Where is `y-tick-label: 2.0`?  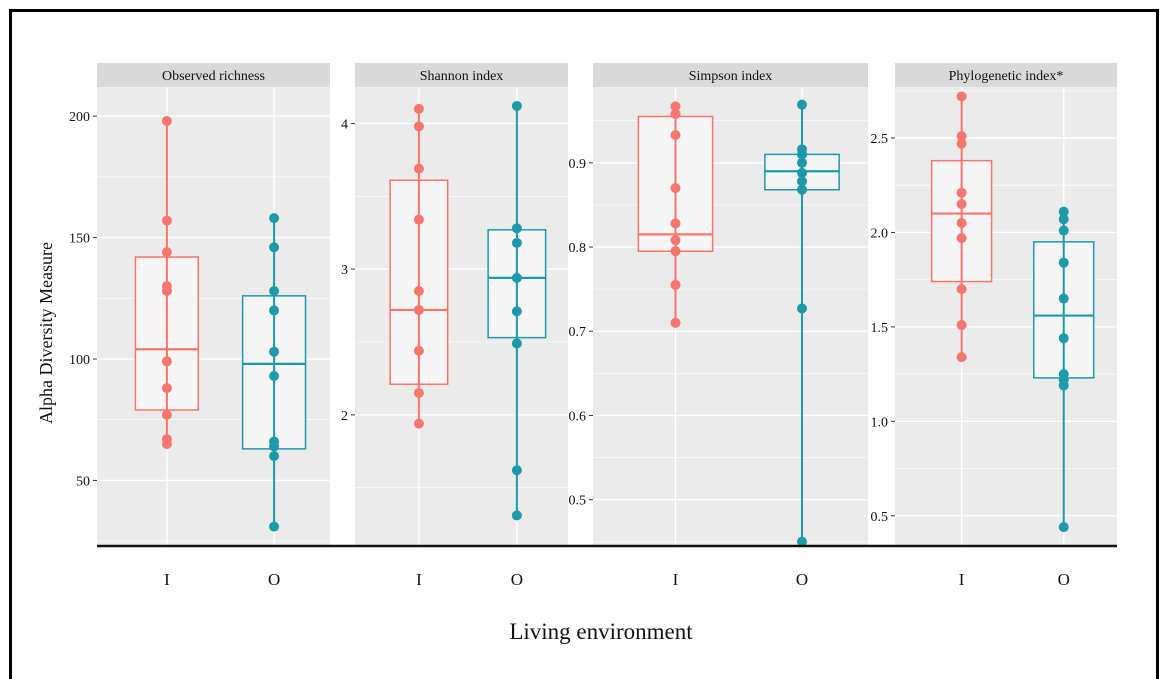 y-tick-label: 2.0 is located at coordinates (880, 233).